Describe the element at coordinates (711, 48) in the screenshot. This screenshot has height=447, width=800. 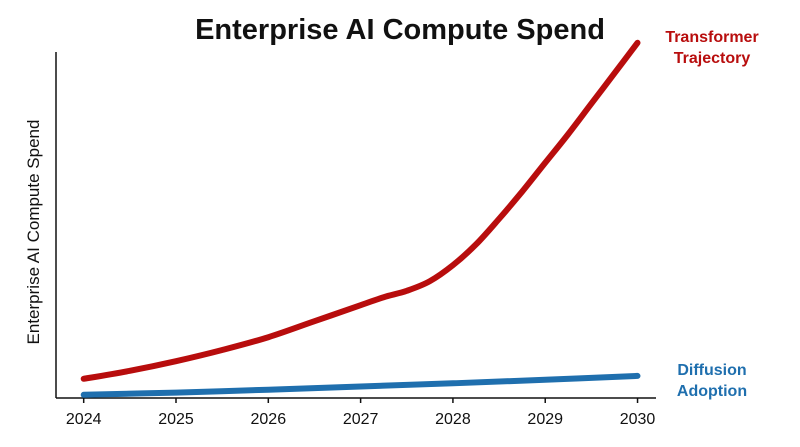
I see `series-label-0: Transformer Trajectory` at that location.